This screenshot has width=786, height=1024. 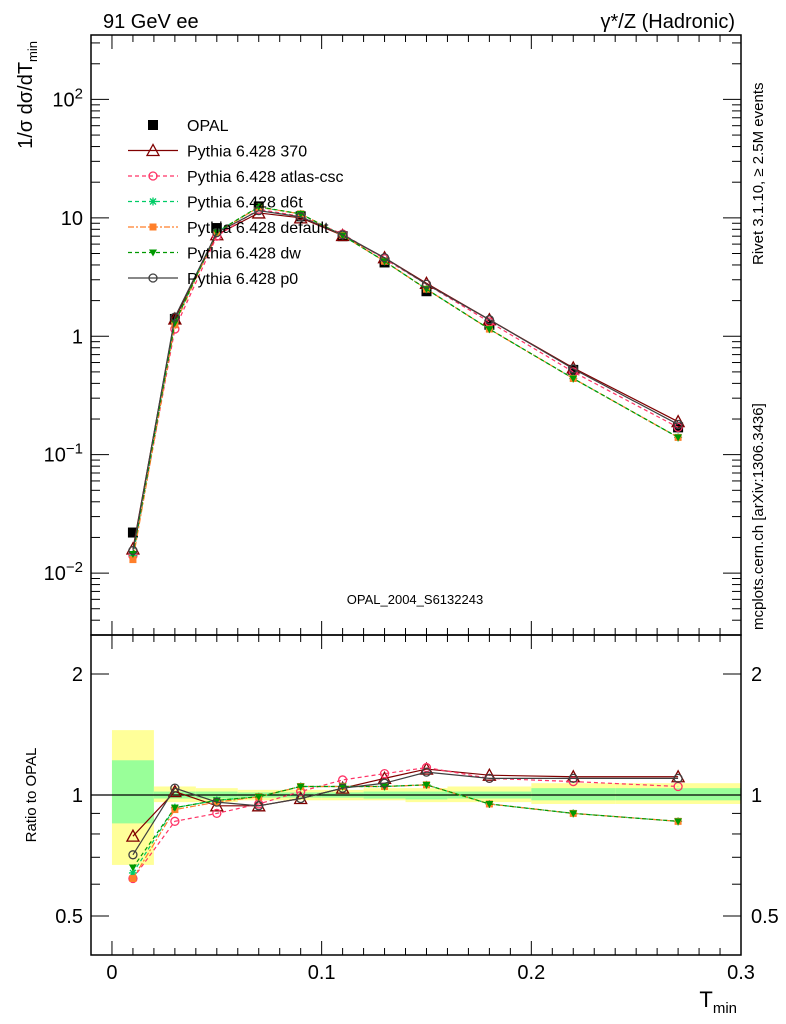 I want to click on legend-label-d6t: Pythia 6.428 d6t, so click(x=245, y=203).